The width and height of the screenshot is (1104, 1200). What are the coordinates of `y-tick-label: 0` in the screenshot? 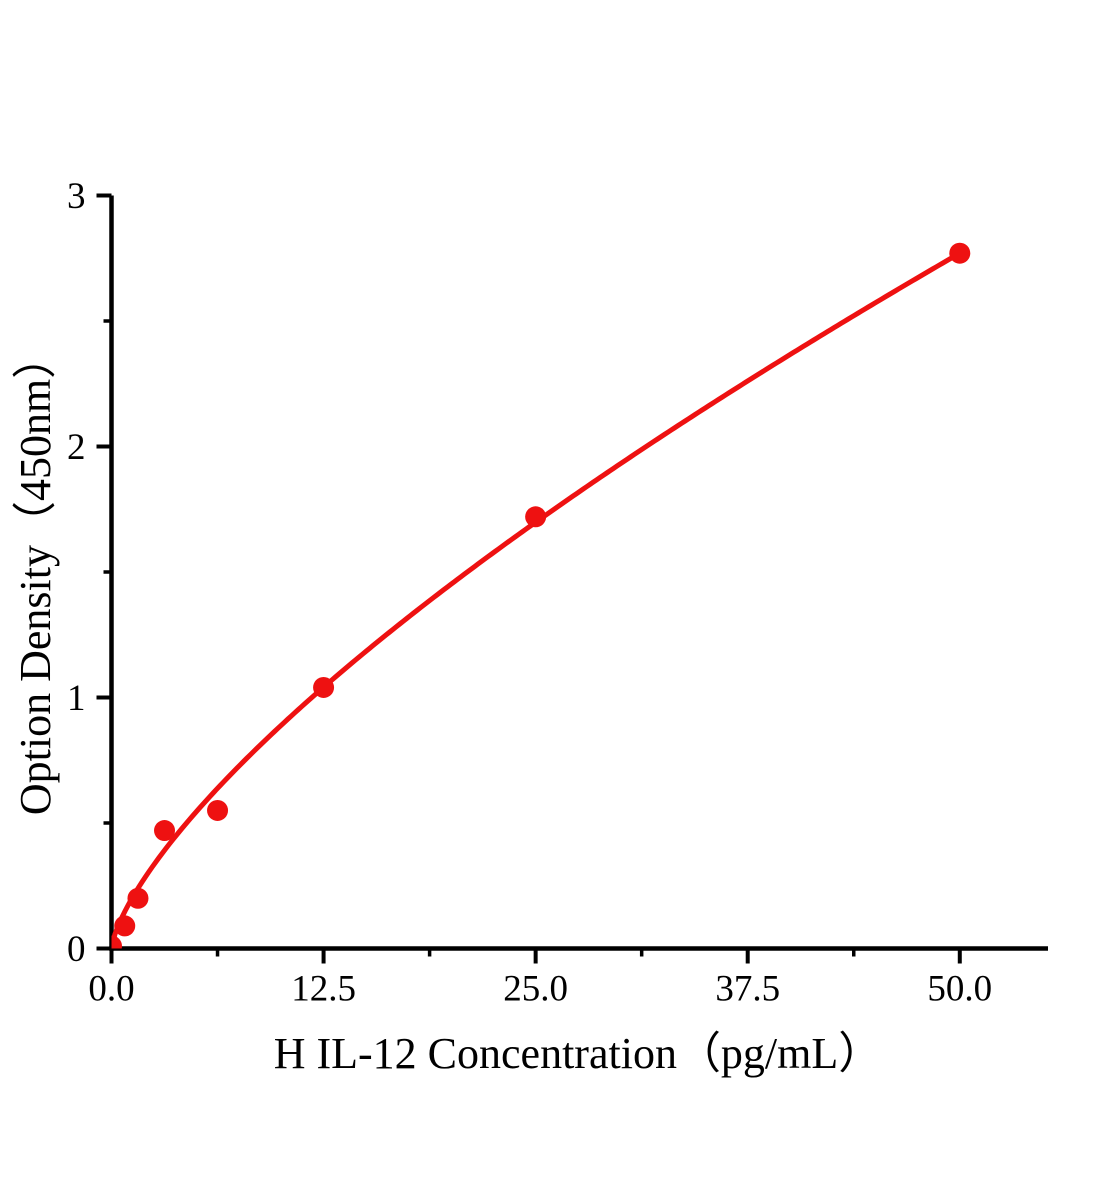 It's located at (76, 949).